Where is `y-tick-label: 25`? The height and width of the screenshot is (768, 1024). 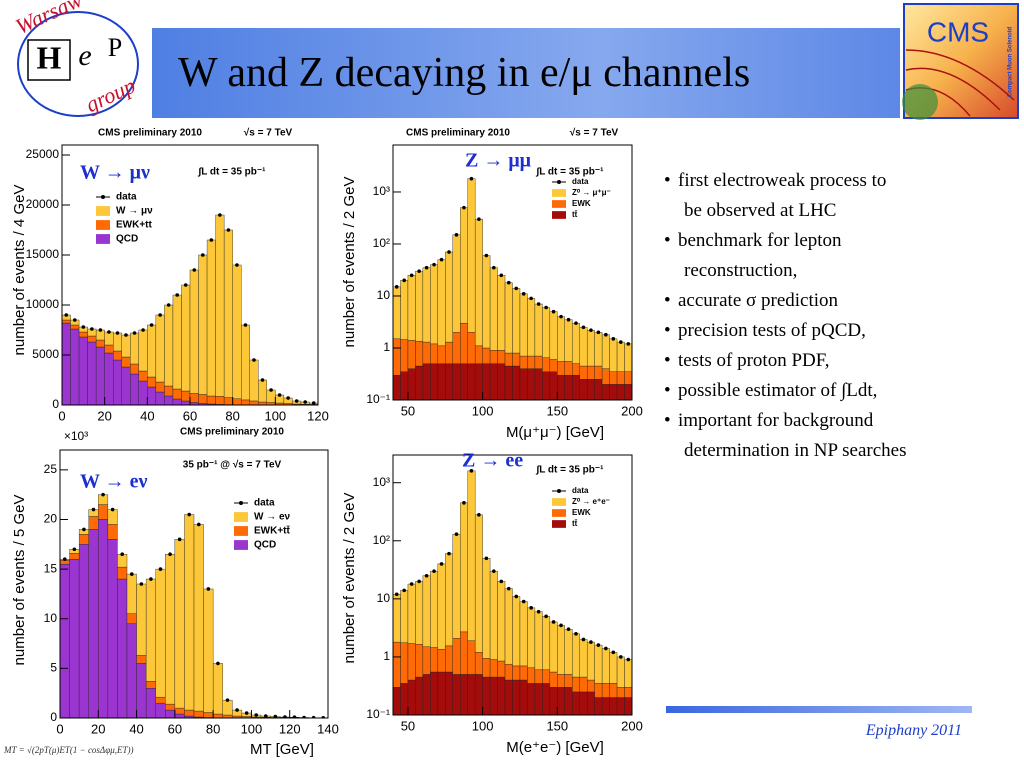 y-tick-label: 25 is located at coordinates (51, 469).